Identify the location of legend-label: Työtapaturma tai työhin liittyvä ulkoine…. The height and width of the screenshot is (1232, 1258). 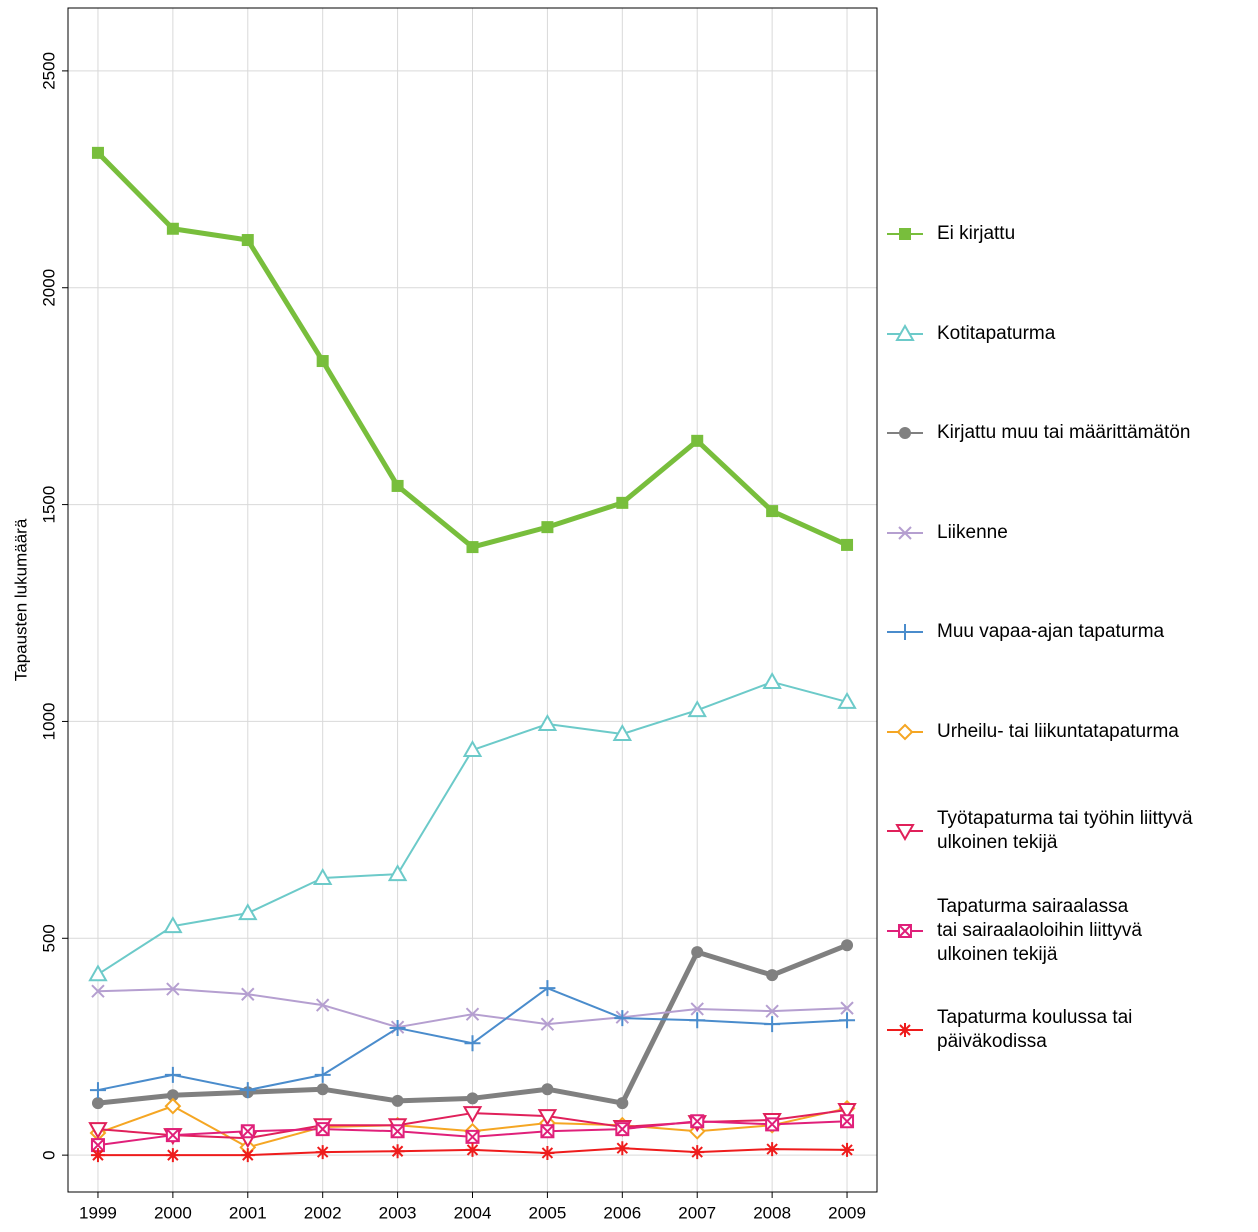
(1065, 830).